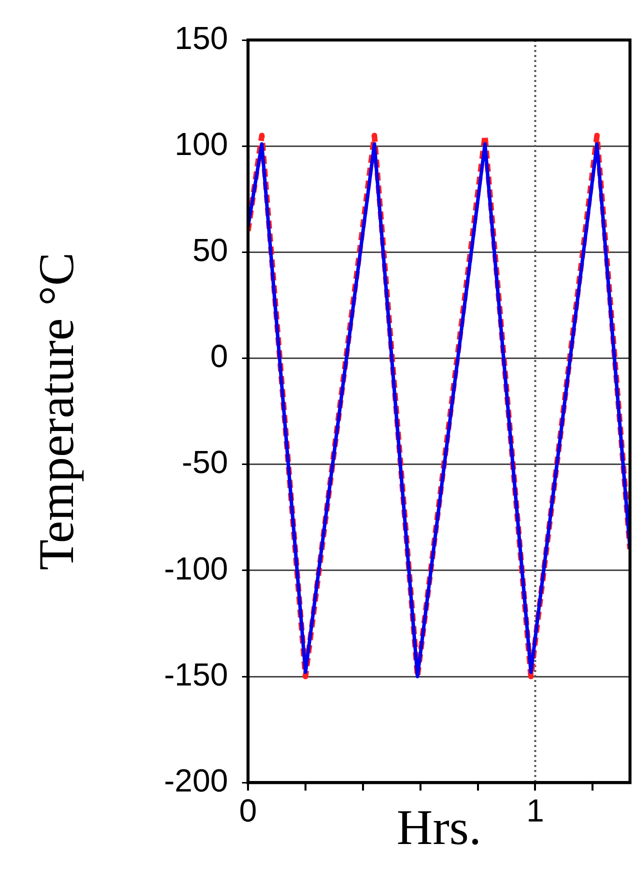 The height and width of the screenshot is (873, 634). What do you see at coordinates (535, 810) in the screenshot?
I see `x-tick-label: 1` at bounding box center [535, 810].